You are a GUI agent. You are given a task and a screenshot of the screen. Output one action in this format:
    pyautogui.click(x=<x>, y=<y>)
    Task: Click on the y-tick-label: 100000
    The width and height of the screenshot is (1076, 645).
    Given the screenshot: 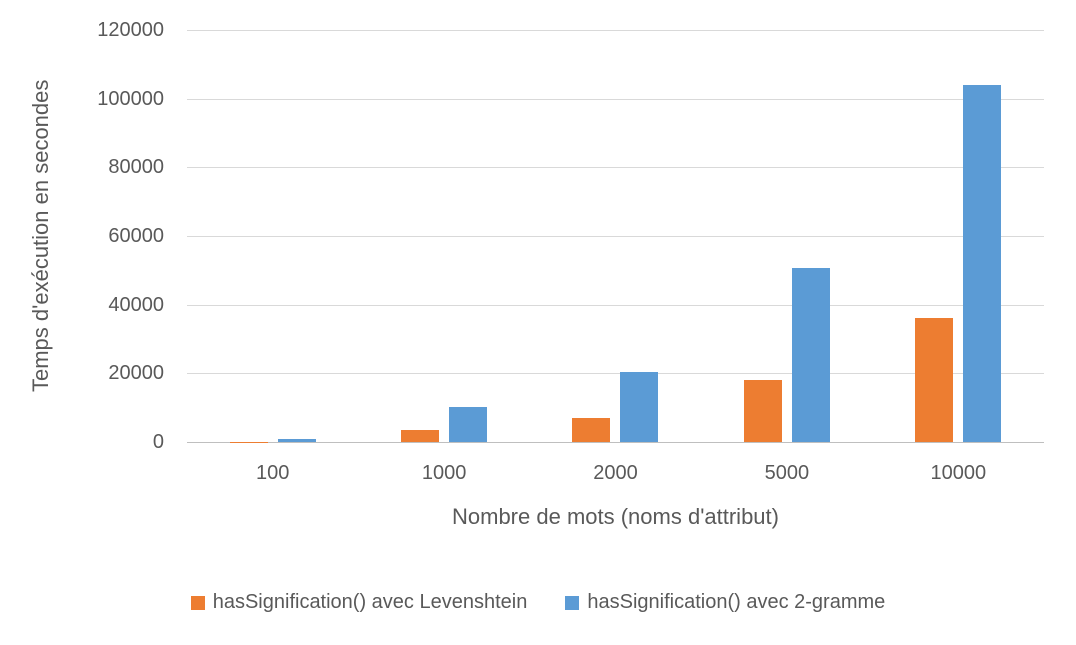 What is the action you would take?
    pyautogui.click(x=130, y=98)
    